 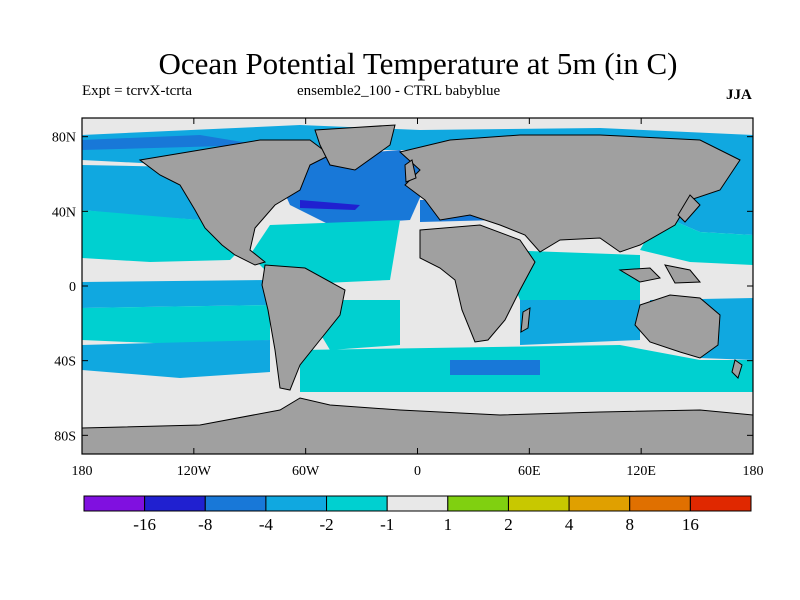 What do you see at coordinates (326, 524) in the screenshot?
I see `colorbar-label: -2` at bounding box center [326, 524].